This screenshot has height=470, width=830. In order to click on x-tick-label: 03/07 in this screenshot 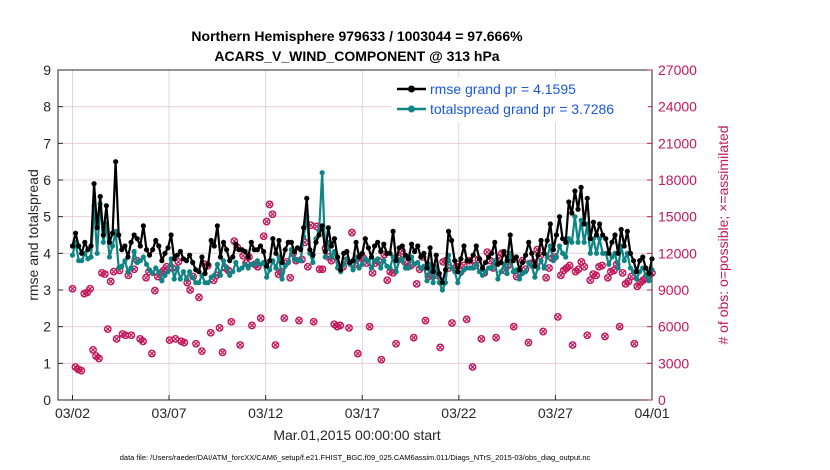, I will do `click(169, 413)`.